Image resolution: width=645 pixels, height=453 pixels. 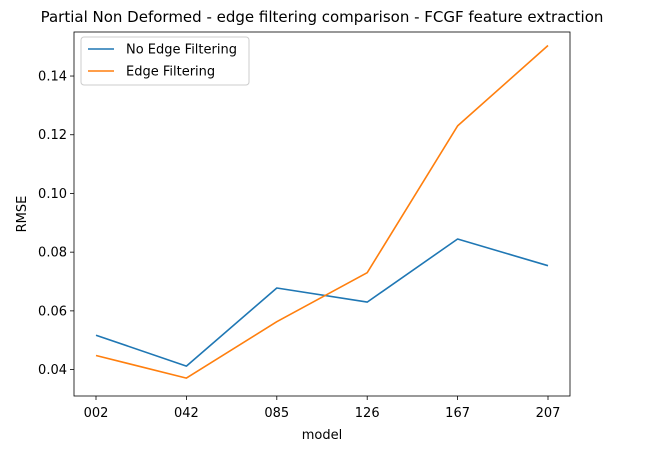 What do you see at coordinates (52, 311) in the screenshot?
I see `y-tick-label: 0.06` at bounding box center [52, 311].